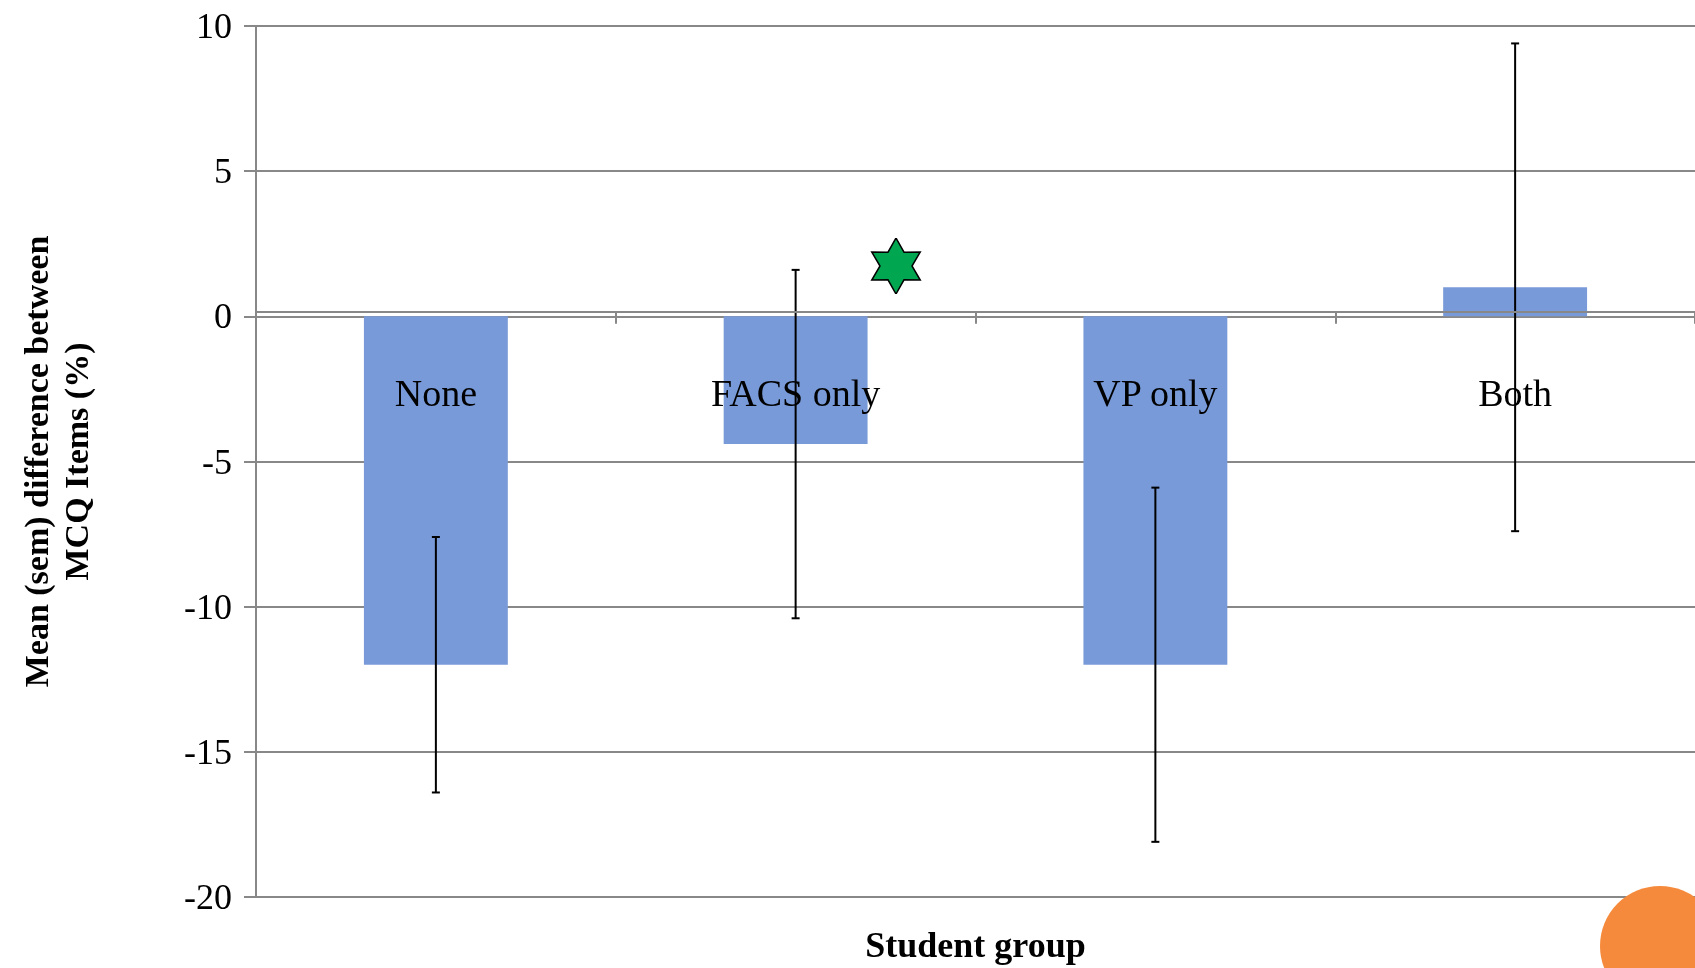 This screenshot has width=1695, height=968. Describe the element at coordinates (436, 392) in the screenshot. I see `x-tick-label: None` at that location.